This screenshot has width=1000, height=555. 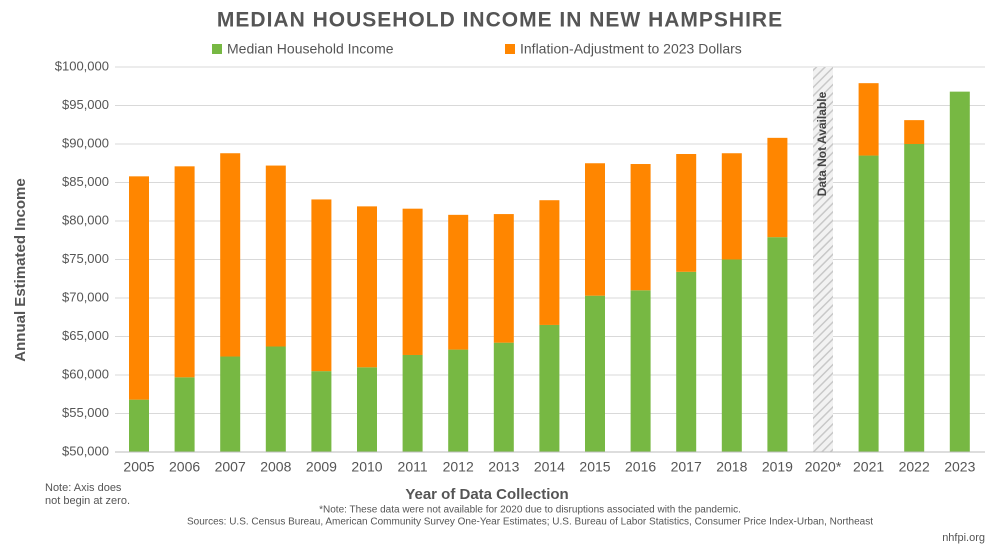 What do you see at coordinates (731, 467) in the screenshot?
I see `x-tick-label: 2018` at bounding box center [731, 467].